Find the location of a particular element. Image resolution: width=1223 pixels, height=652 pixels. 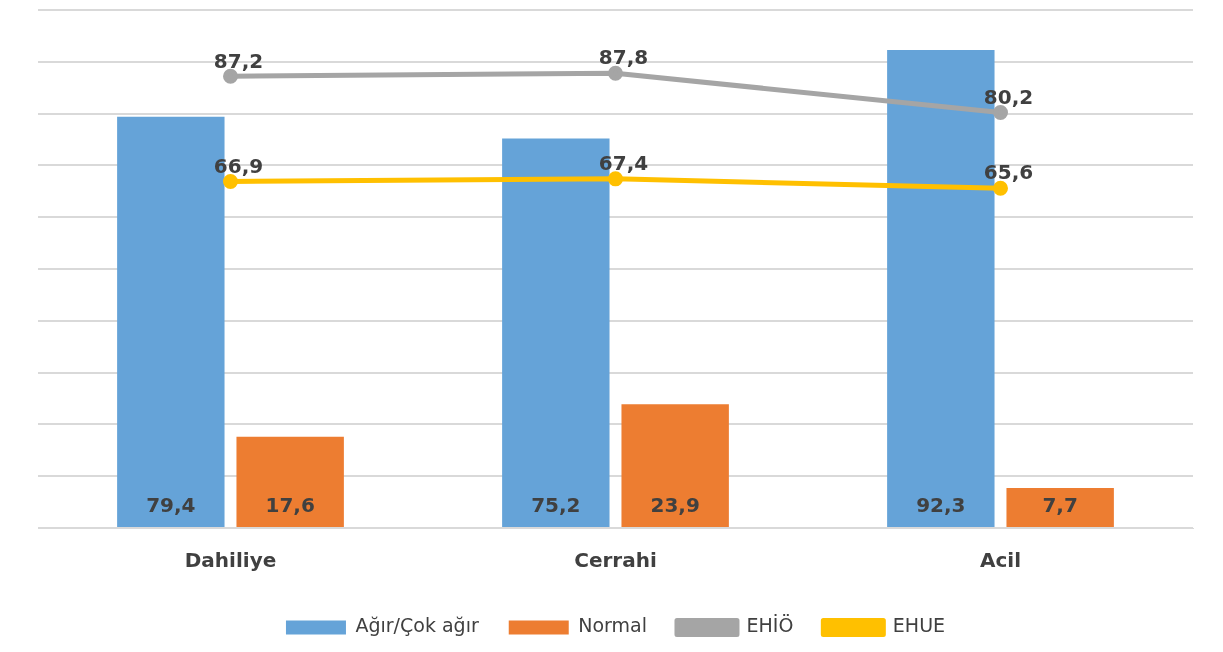

x-tick-label: Acil is located at coordinates (1000, 560).